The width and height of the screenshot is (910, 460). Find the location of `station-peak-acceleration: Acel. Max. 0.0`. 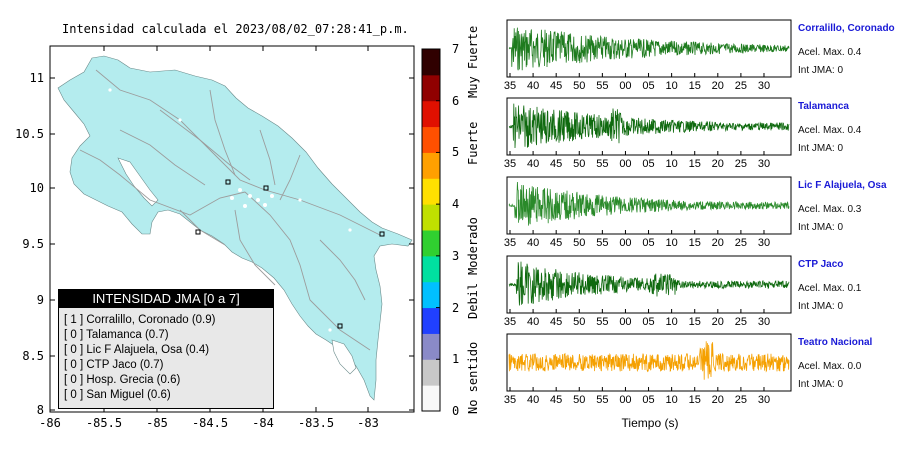

station-peak-acceleration: Acel. Max. 0.0 is located at coordinates (830, 366).